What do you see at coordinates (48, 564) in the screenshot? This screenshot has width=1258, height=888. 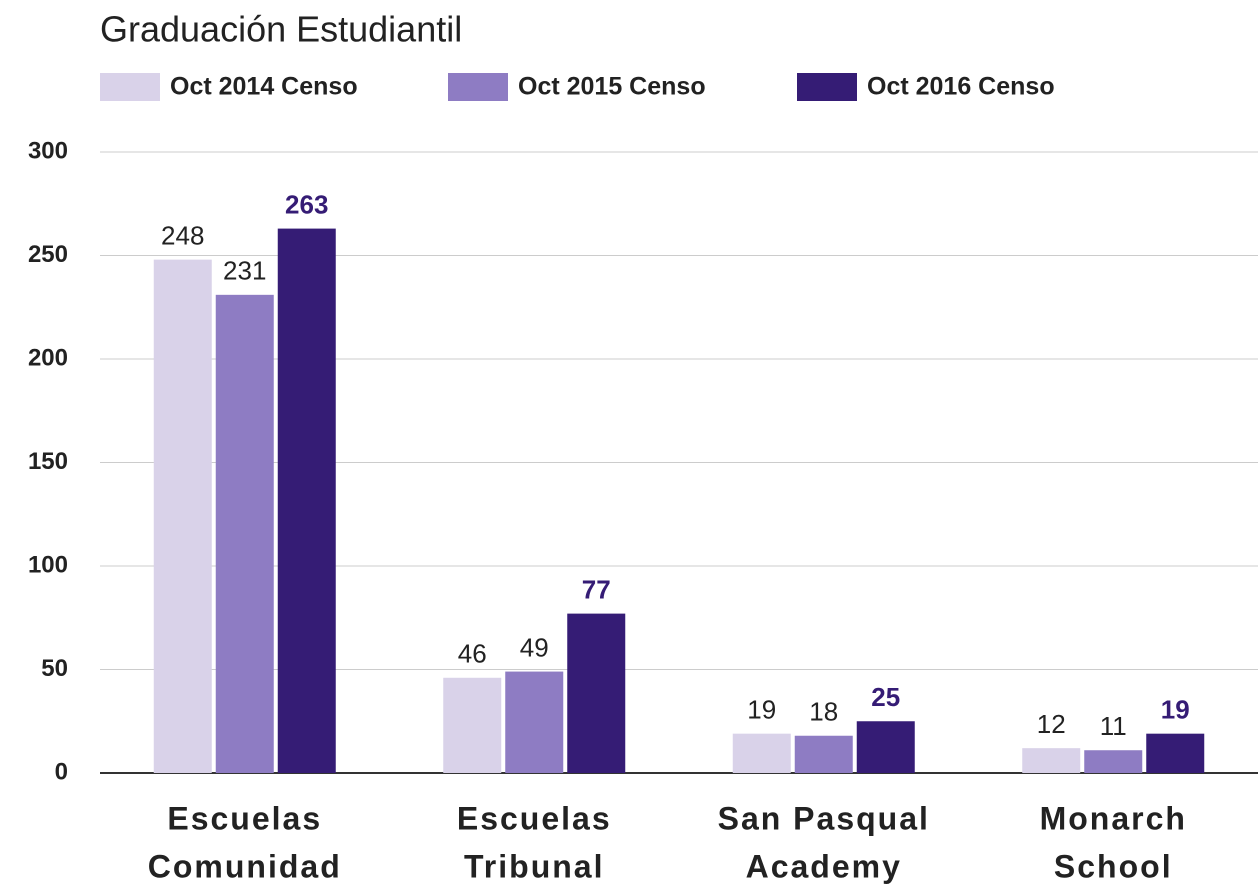 I see `y-tick-label: 100` at bounding box center [48, 564].